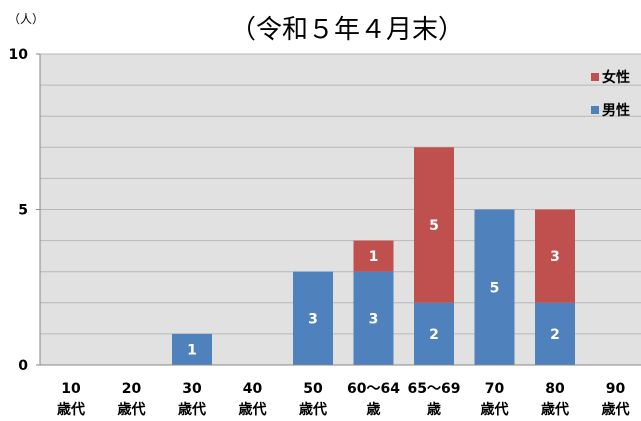  What do you see at coordinates (373, 389) in the screenshot?
I see `x-tick-label: 60～64` at bounding box center [373, 389].